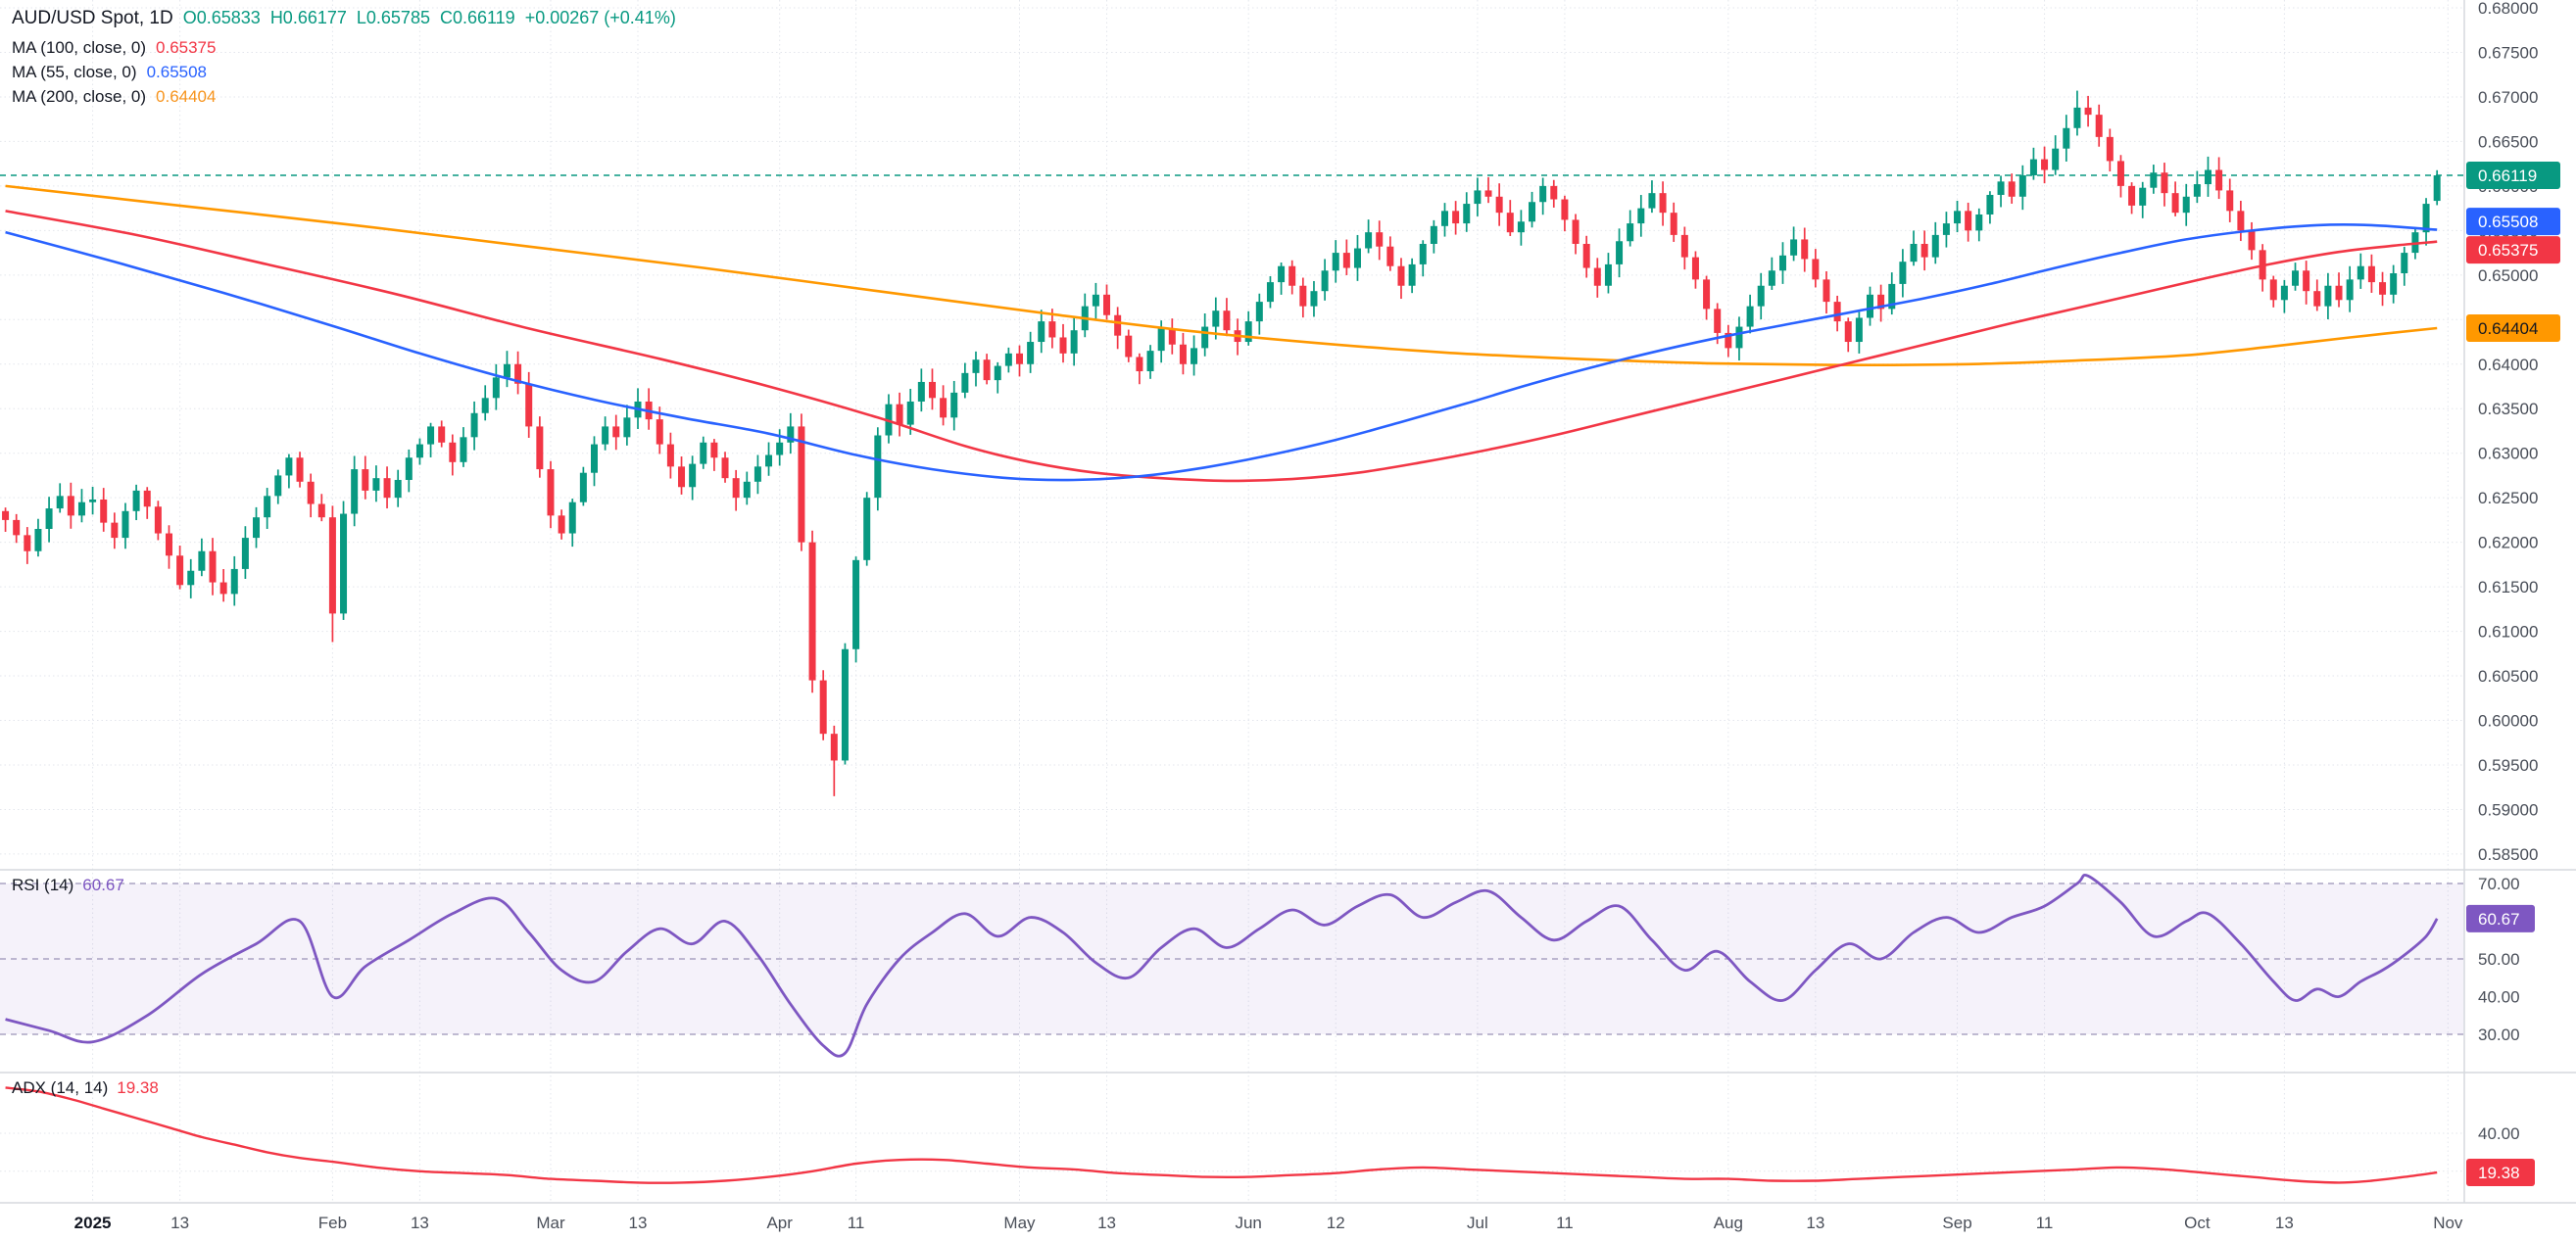  Describe the element at coordinates (92, 18) in the screenshot. I see `symbol-title: AUD/USD Spot, 1D` at that location.